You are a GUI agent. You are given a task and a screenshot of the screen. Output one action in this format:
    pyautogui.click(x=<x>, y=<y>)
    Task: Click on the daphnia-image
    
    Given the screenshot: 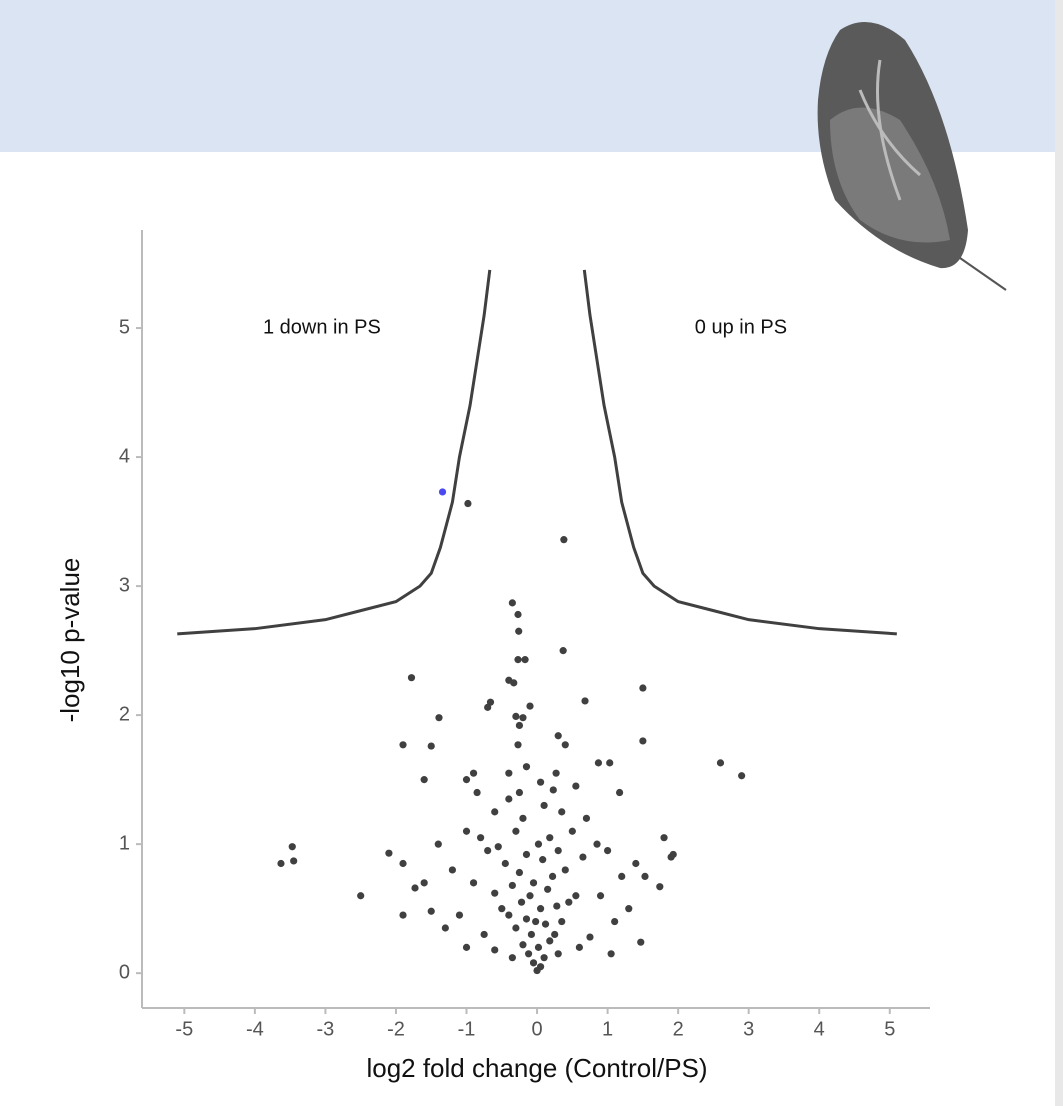 What is the action you would take?
    pyautogui.click(x=912, y=156)
    